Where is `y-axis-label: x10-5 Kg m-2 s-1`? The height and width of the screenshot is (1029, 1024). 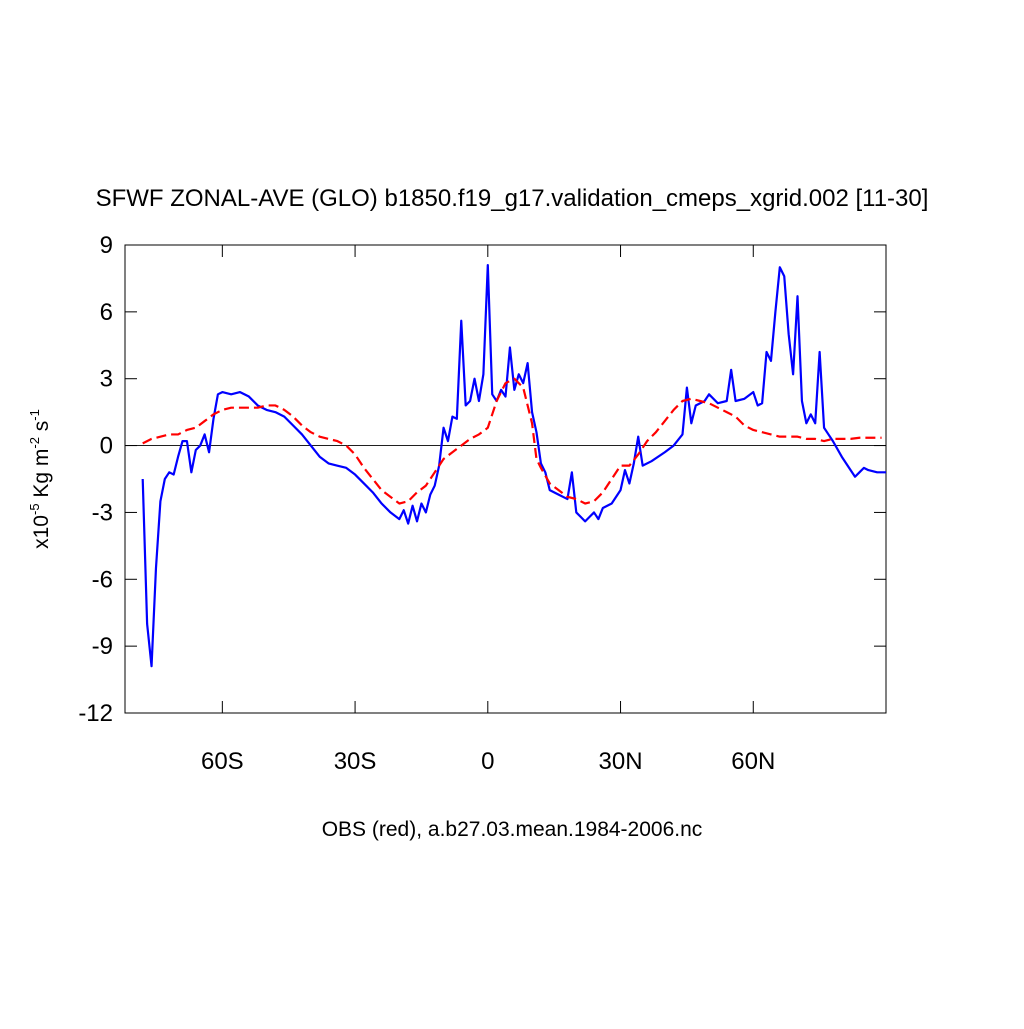 y-axis-label: x10-5 Kg m-2 s-1 is located at coordinates (40, 479).